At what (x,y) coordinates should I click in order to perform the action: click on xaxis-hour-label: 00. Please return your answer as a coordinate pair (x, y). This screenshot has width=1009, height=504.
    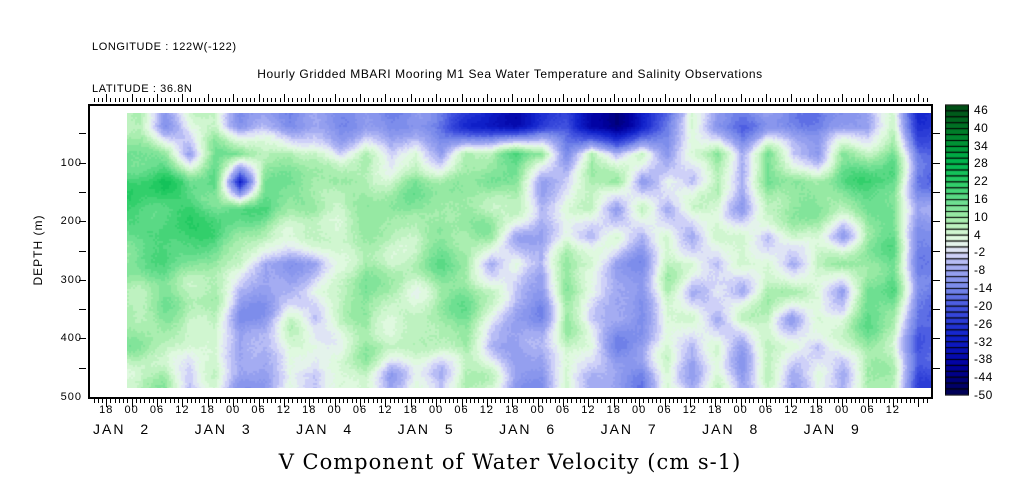
    Looking at the image, I should click on (334, 410).